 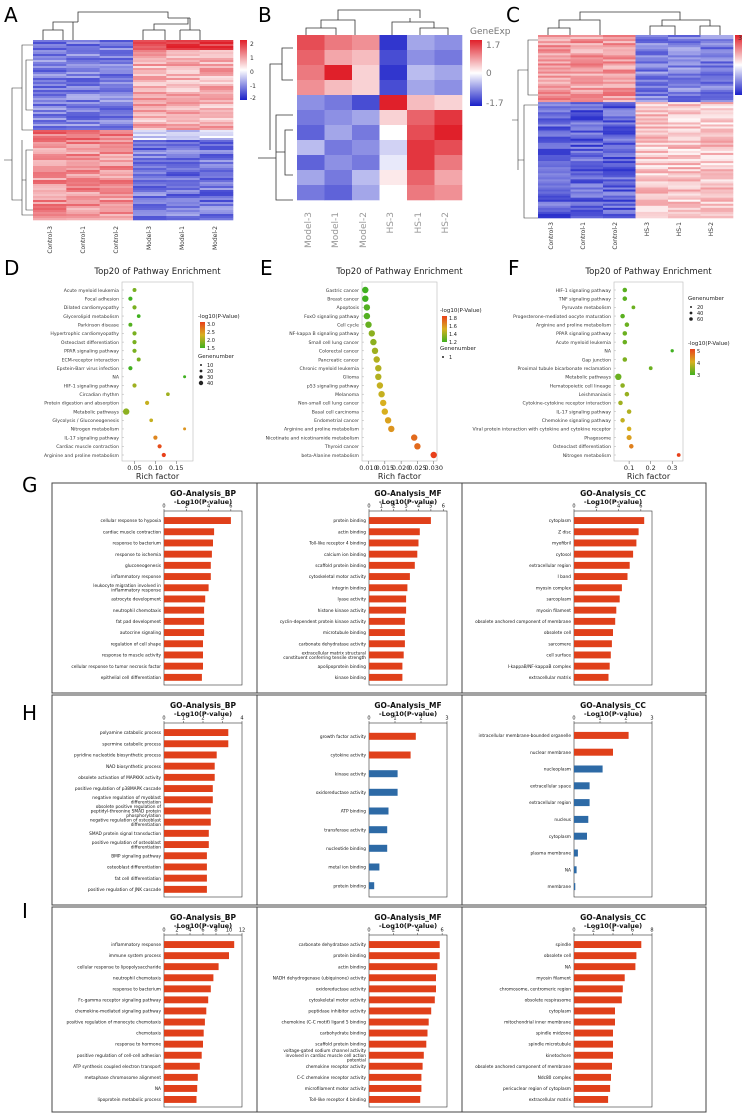 What do you see at coordinates (137, 544) in the screenshot?
I see `go-bar-label: response to bacterium` at bounding box center [137, 544].